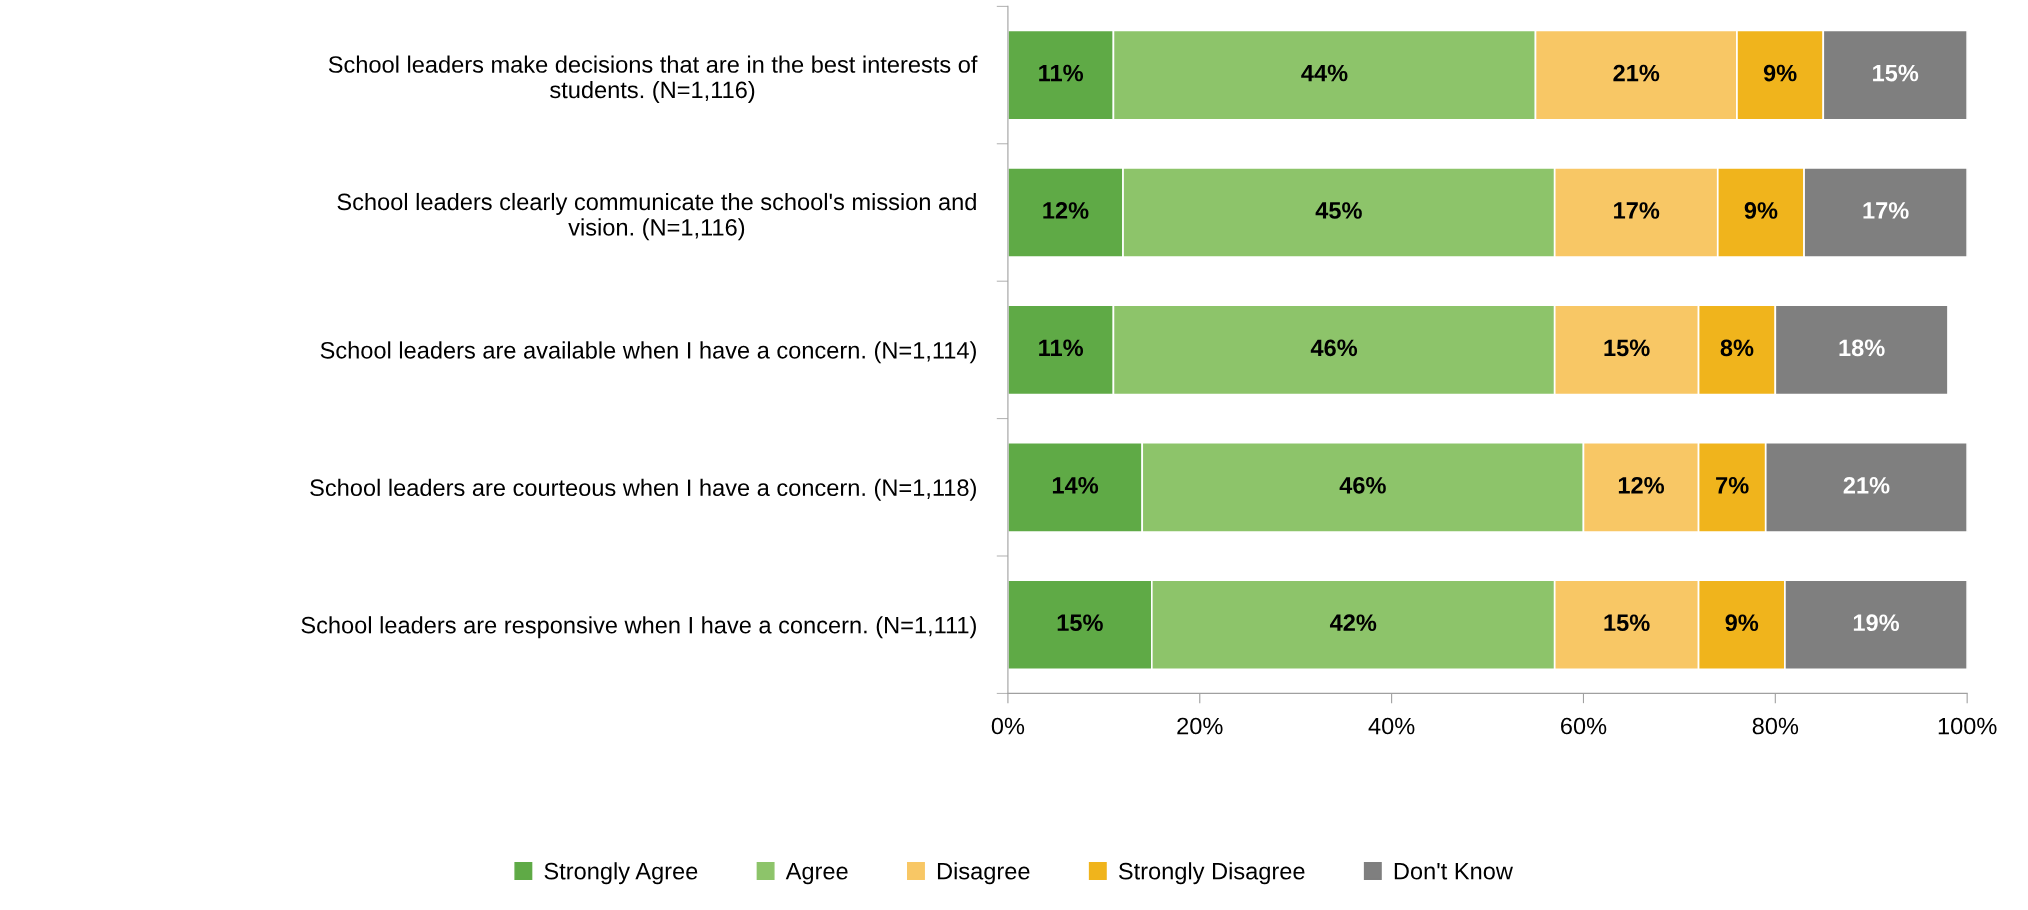  What do you see at coordinates (653, 79) in the screenshot?
I see `y-tick-label: School leaders make decisions that are in the best interests of students. (N=1,116)` at bounding box center [653, 79].